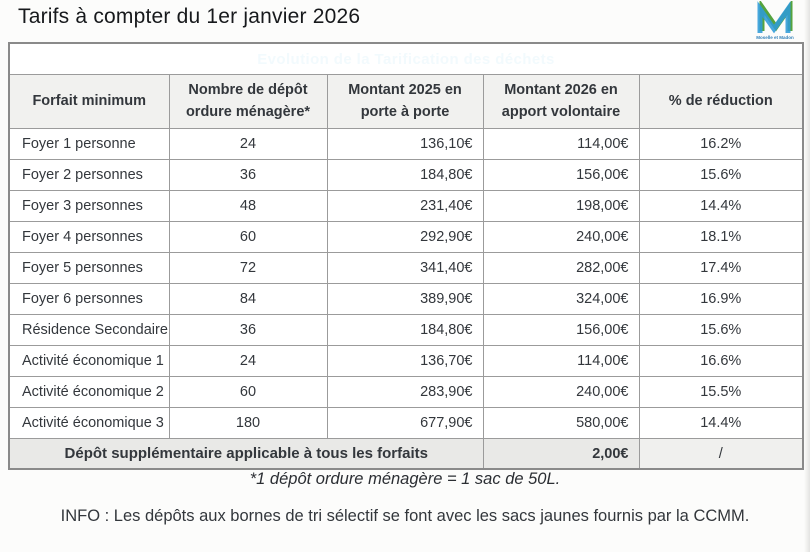  I want to click on cell-reduction: 16.2%, so click(721, 144).